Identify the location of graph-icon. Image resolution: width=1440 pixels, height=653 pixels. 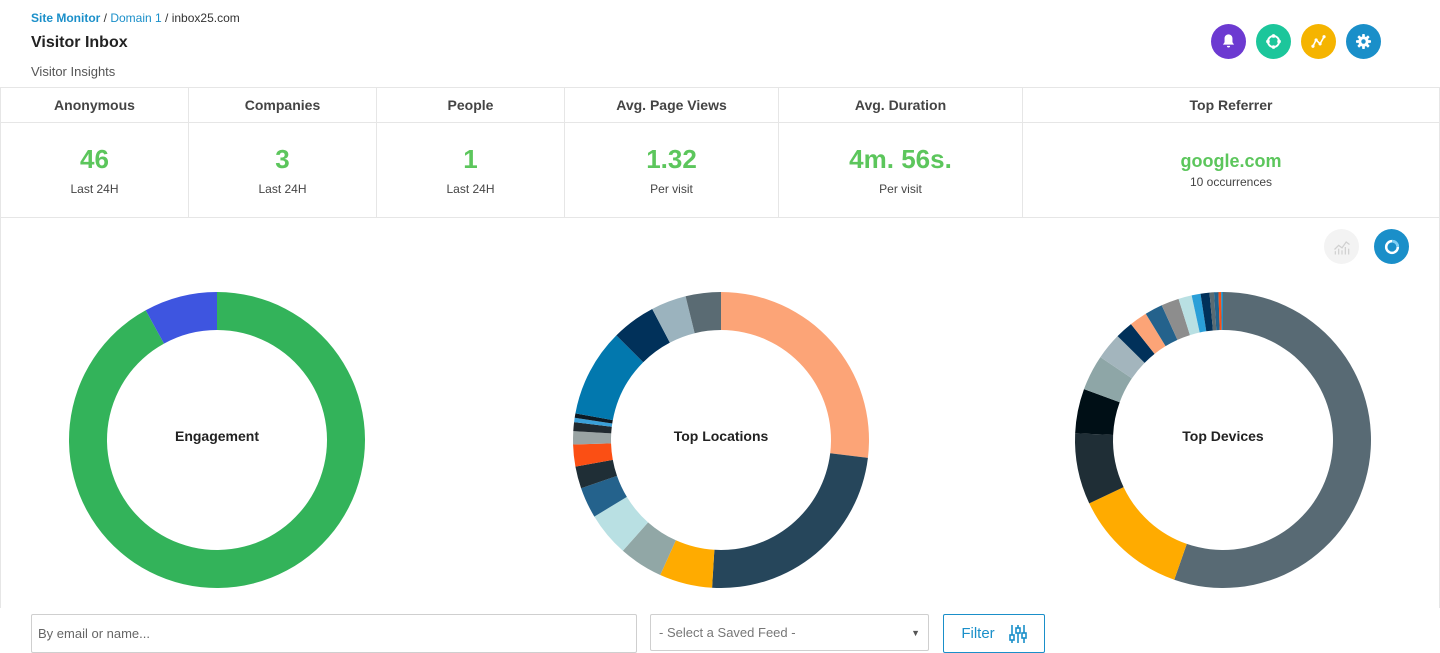
(1318, 41).